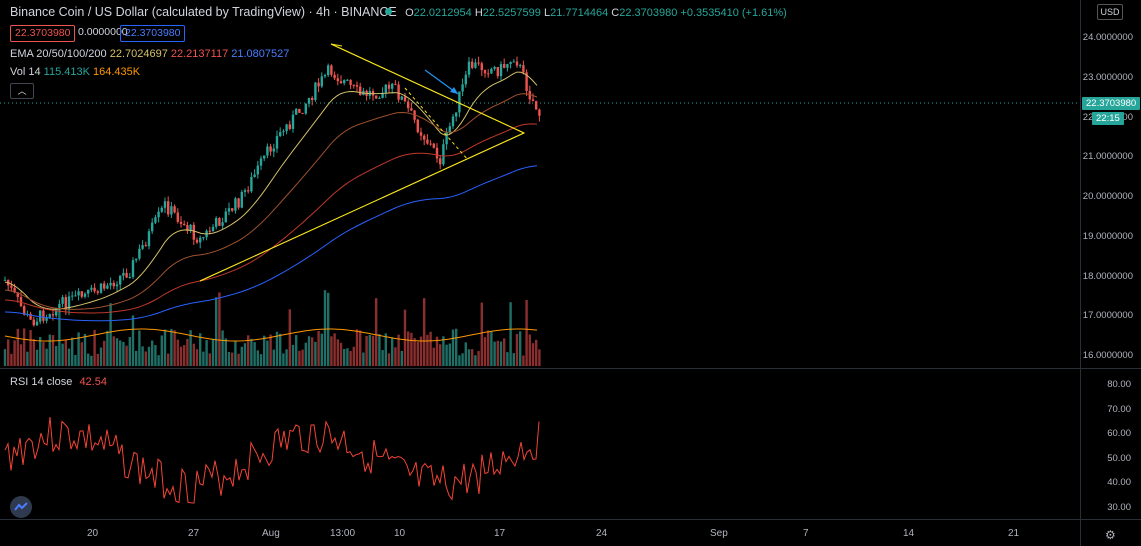 The width and height of the screenshot is (1141, 546). What do you see at coordinates (500, 533) in the screenshot?
I see `time-tick: 17` at bounding box center [500, 533].